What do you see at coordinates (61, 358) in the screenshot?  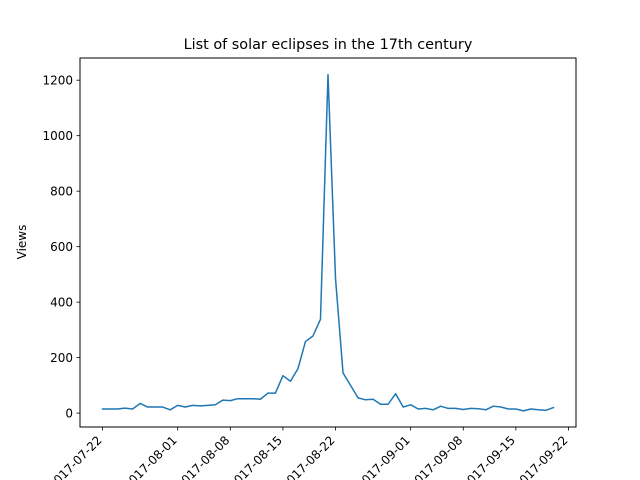 I see `y-tick-label: 200` at bounding box center [61, 358].